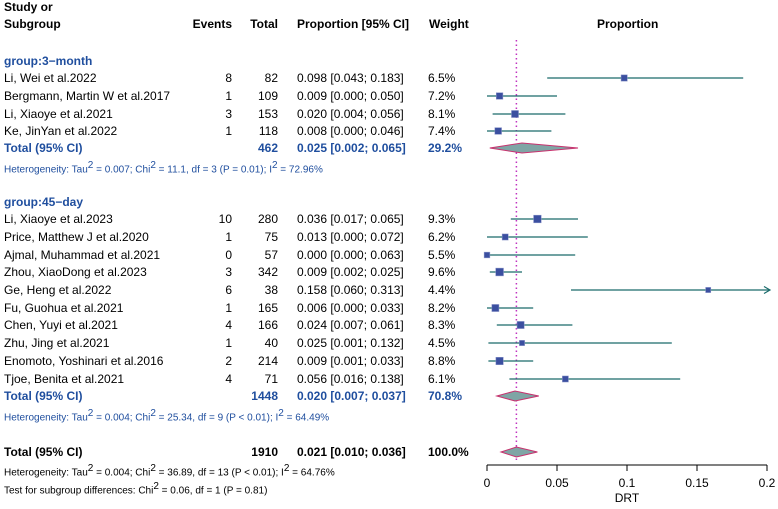 The height and width of the screenshot is (509, 778). Describe the element at coordinates (628, 24) in the screenshot. I see `header-proportion: Proportion` at that location.